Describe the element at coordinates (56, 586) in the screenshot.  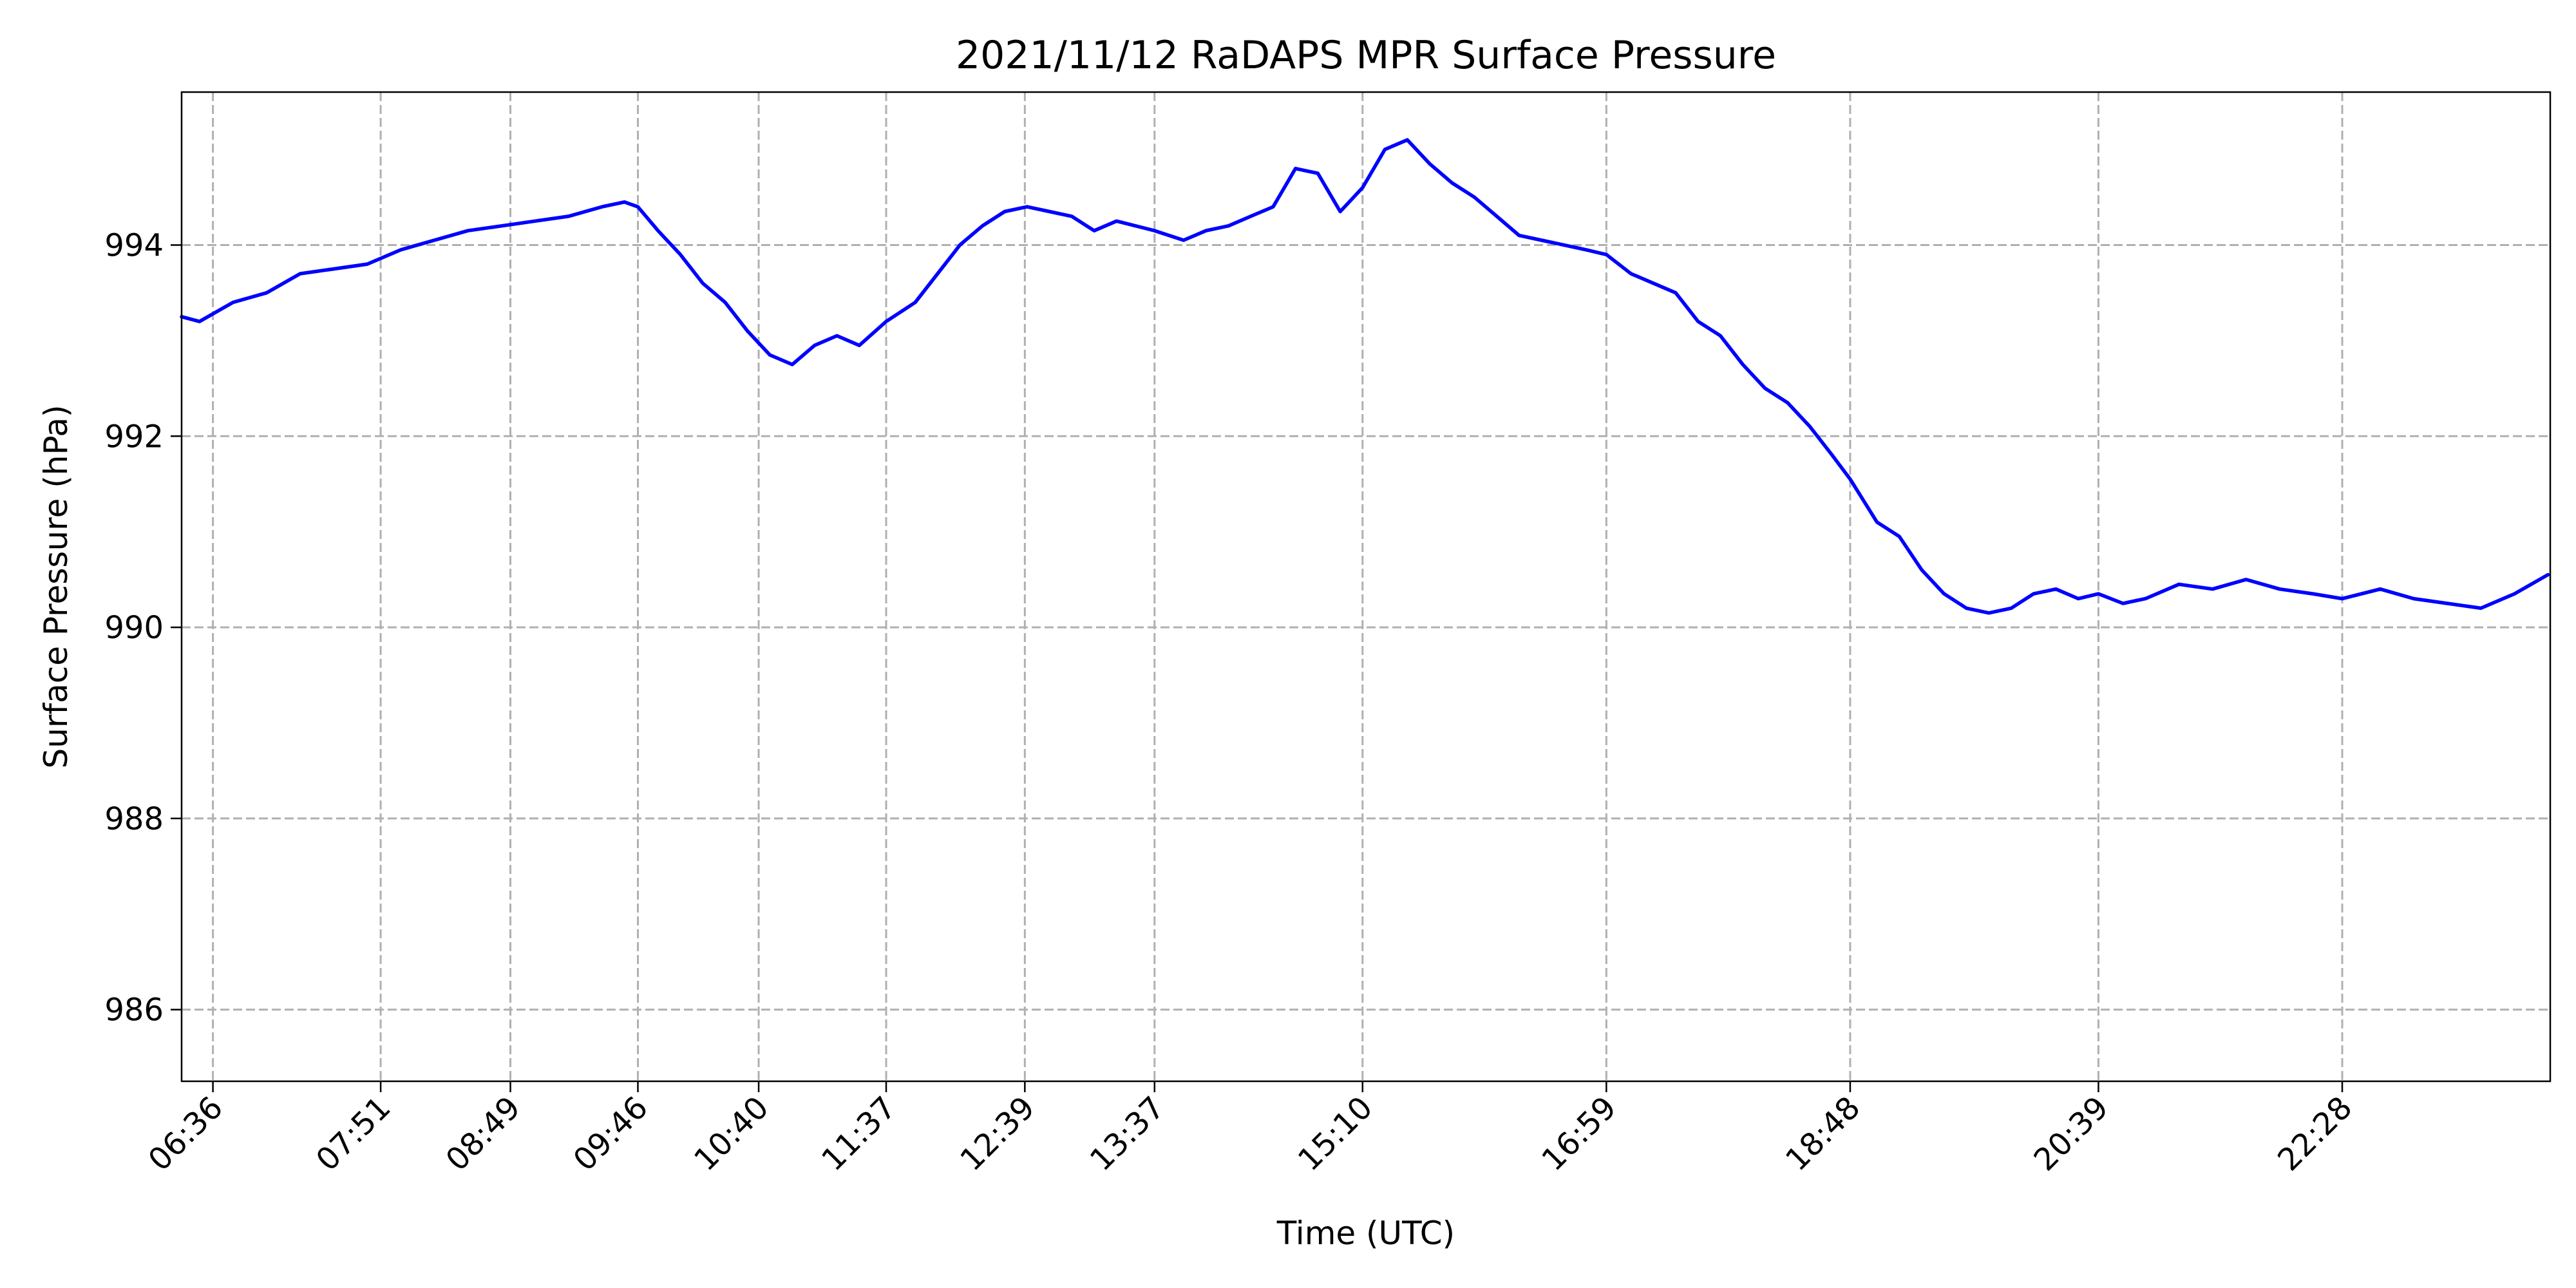
I see `y-axis-label: Surface Pressure (hPa)` at that location.